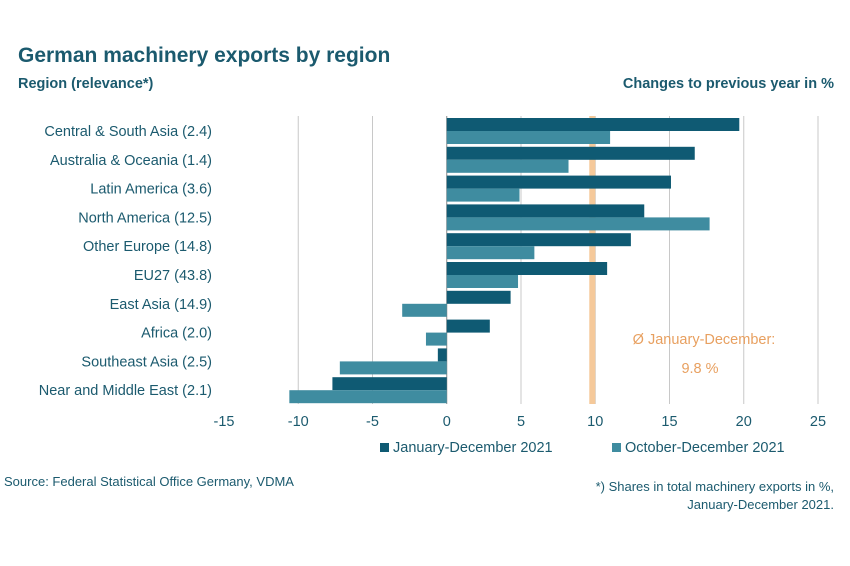  Describe the element at coordinates (818, 422) in the screenshot. I see `x-tick-label: 25` at that location.